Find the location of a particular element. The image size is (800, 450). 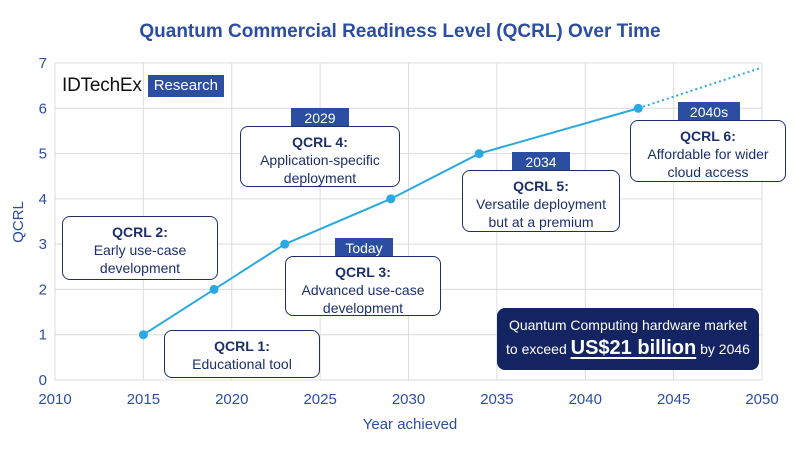

tag-2029: 2029 is located at coordinates (320, 118).